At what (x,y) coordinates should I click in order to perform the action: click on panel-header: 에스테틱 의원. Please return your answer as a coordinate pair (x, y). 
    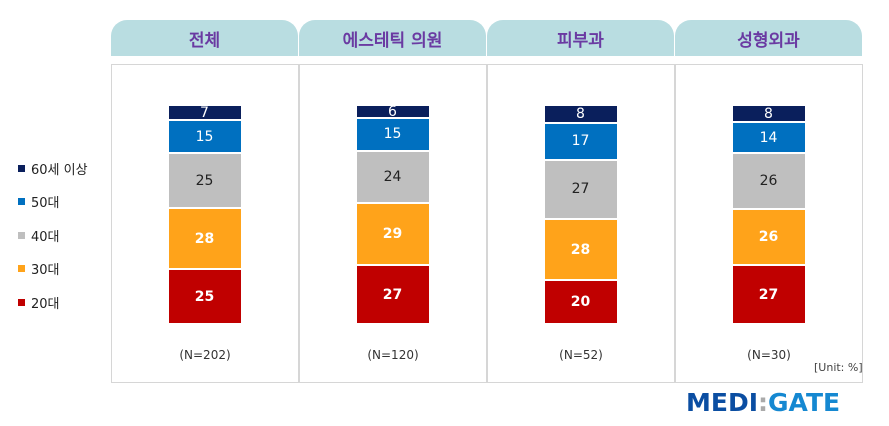
    Looking at the image, I should click on (392, 38).